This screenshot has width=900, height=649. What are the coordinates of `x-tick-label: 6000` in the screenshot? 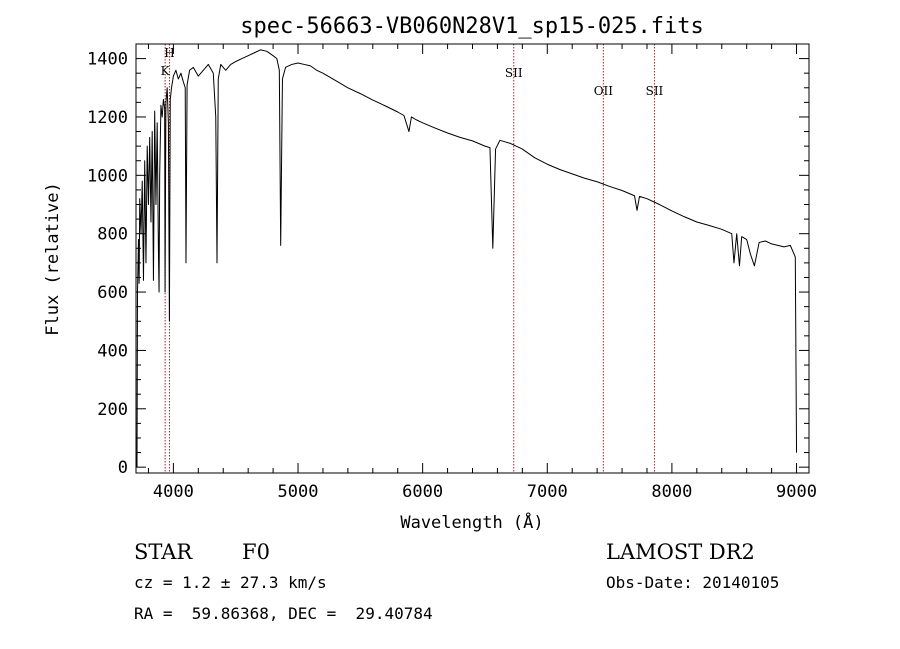 It's located at (422, 492).